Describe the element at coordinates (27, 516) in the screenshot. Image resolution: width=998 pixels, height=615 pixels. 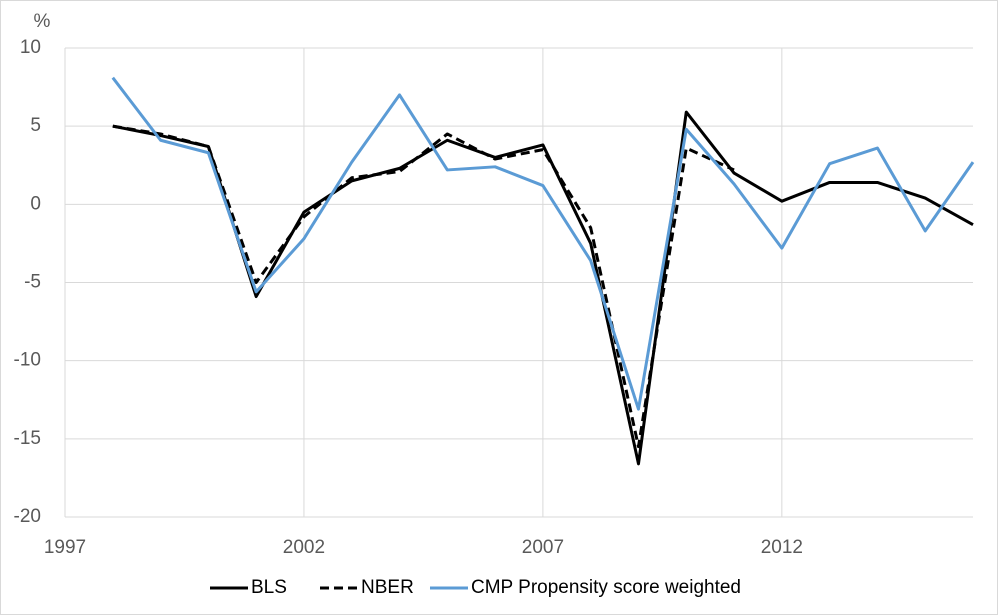
I see `y-tick-label: -20` at that location.